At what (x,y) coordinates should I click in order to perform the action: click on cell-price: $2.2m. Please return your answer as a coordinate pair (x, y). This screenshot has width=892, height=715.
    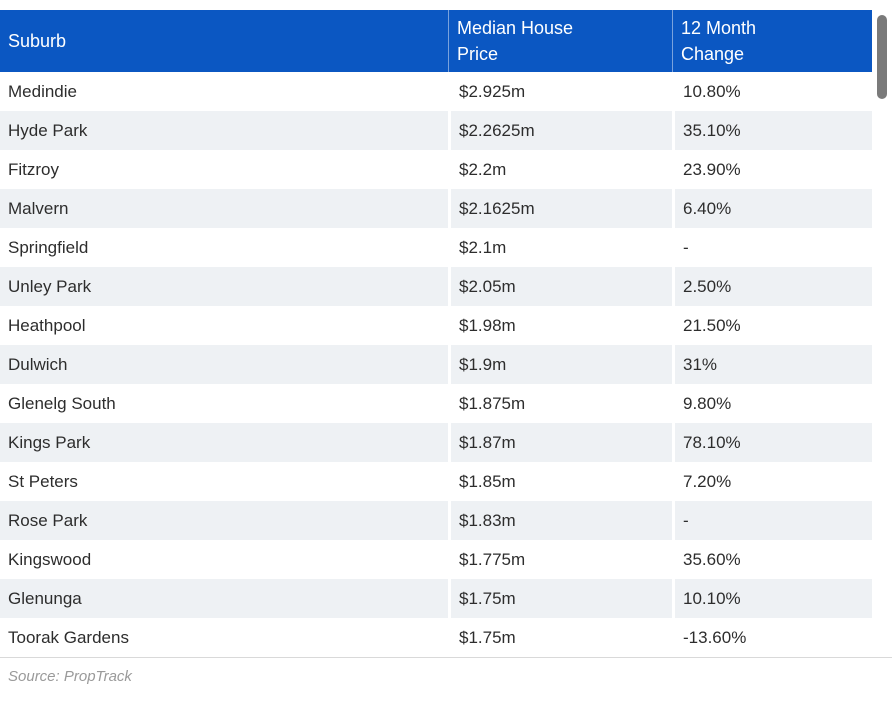
    Looking at the image, I should click on (560, 169).